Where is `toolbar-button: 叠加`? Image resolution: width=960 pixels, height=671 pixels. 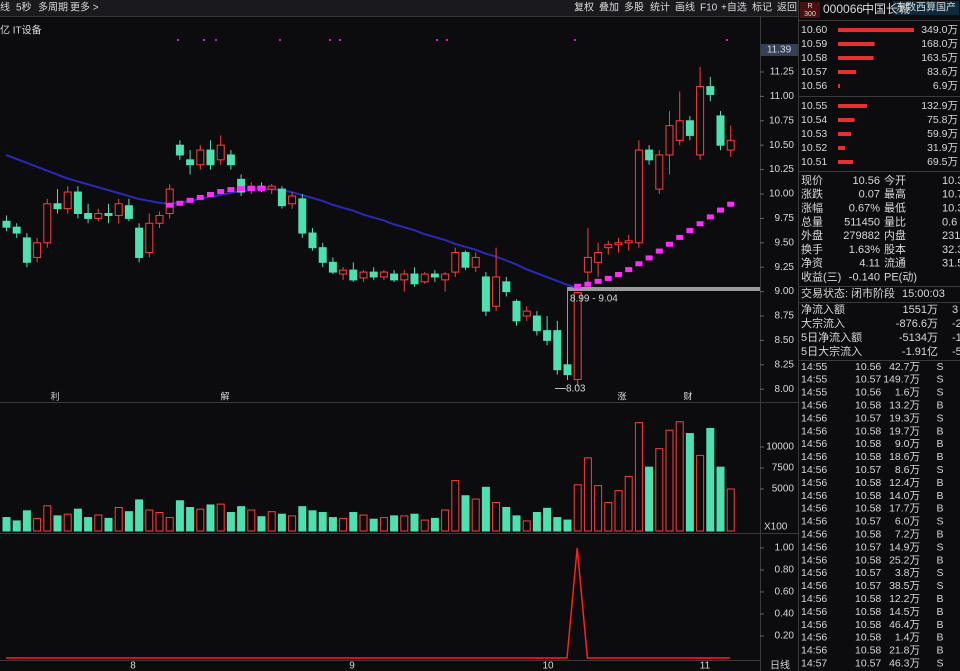
toolbar-button: 叠加 is located at coordinates (609, 8).